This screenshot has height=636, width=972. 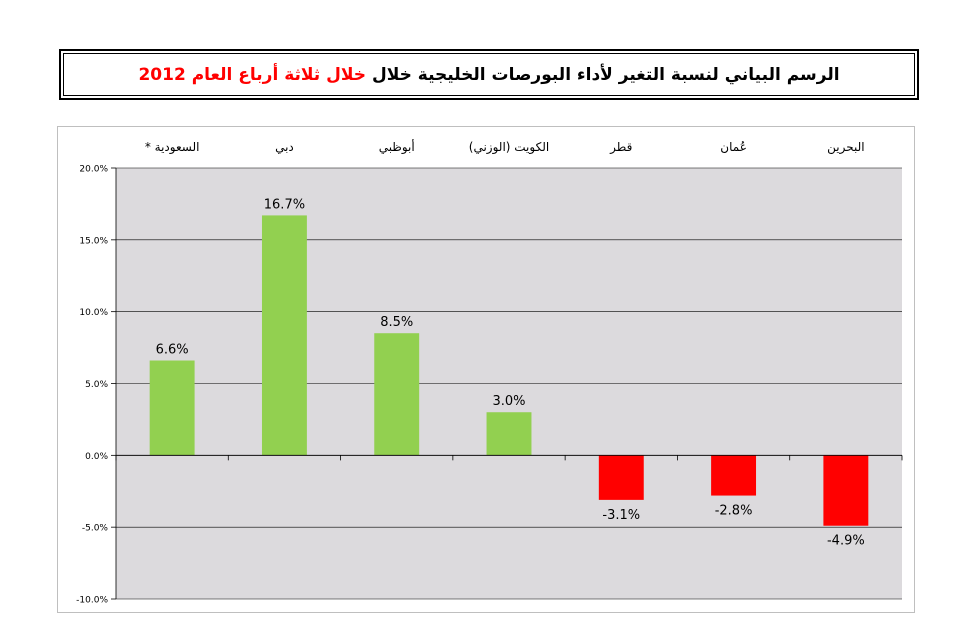 What do you see at coordinates (93, 170) in the screenshot?
I see `y-tick-label: 20.0%` at bounding box center [93, 170].